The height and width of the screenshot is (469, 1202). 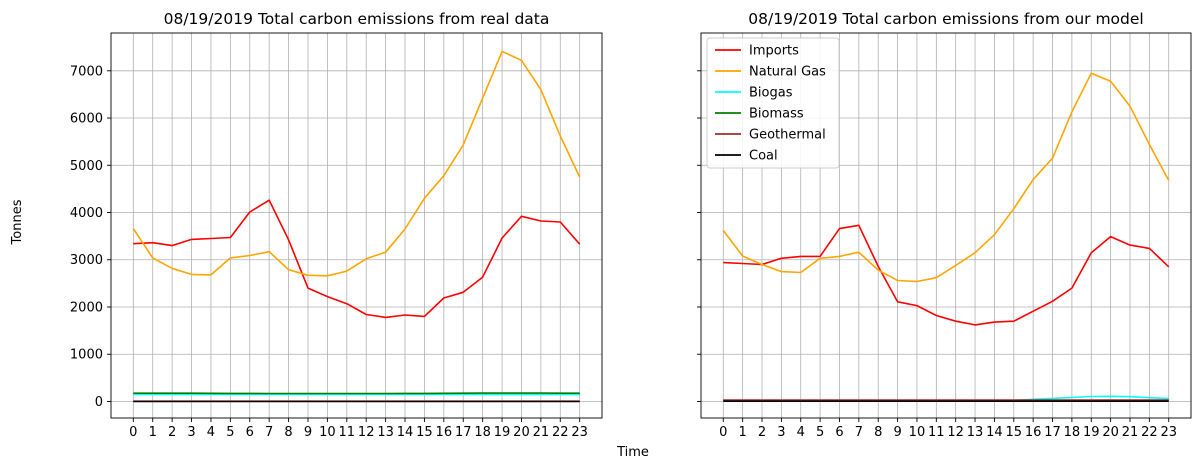 What do you see at coordinates (787, 135) in the screenshot?
I see `legend-label: Geothermal` at bounding box center [787, 135].